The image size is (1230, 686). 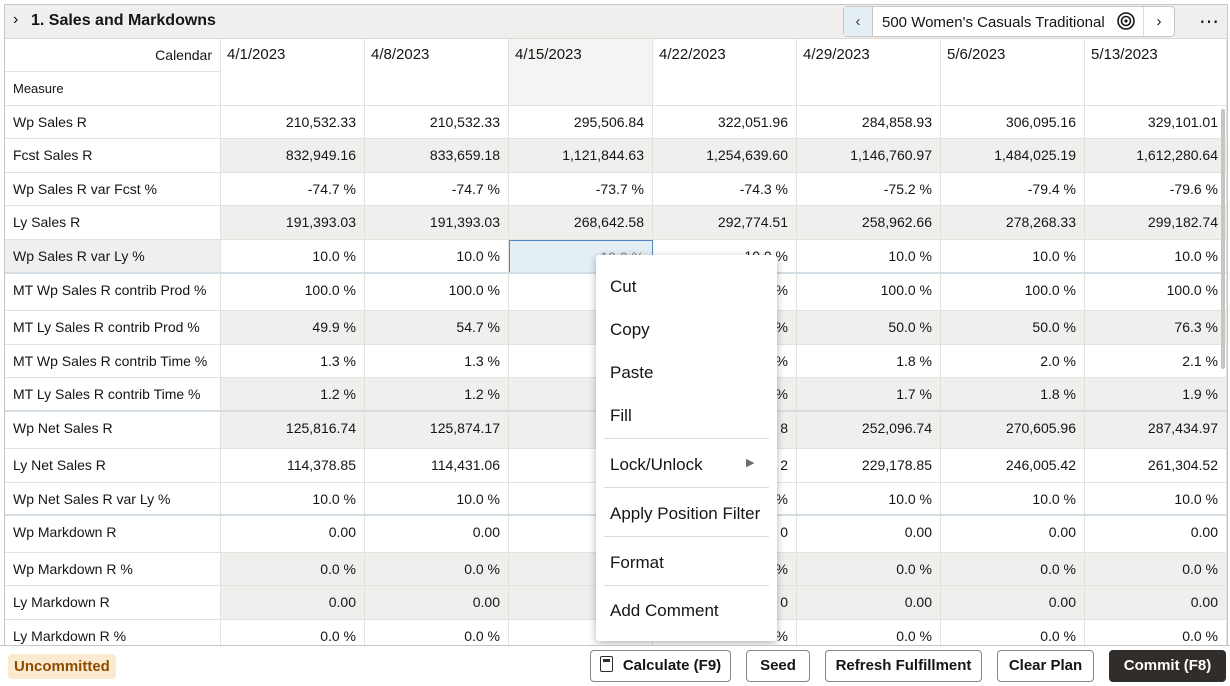 I want to click on measure-dimension-label: Measure, so click(x=113, y=89).